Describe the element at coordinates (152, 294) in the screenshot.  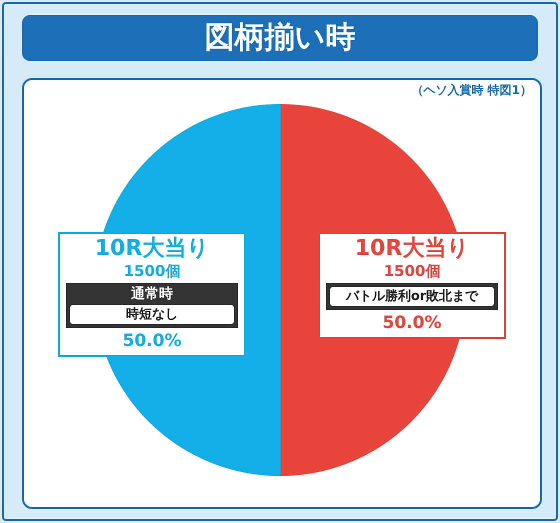
I see `text: 通常時` at that location.